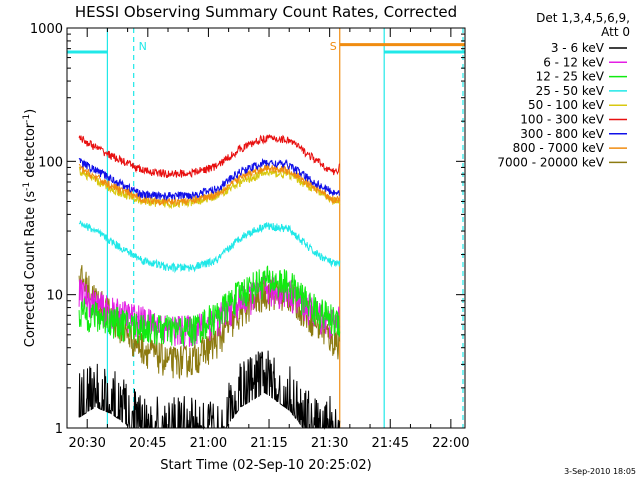 The height and width of the screenshot is (480, 640). What do you see at coordinates (570, 91) in the screenshot?
I see `legend-entry-label: 25 - 50 keV` at bounding box center [570, 91].